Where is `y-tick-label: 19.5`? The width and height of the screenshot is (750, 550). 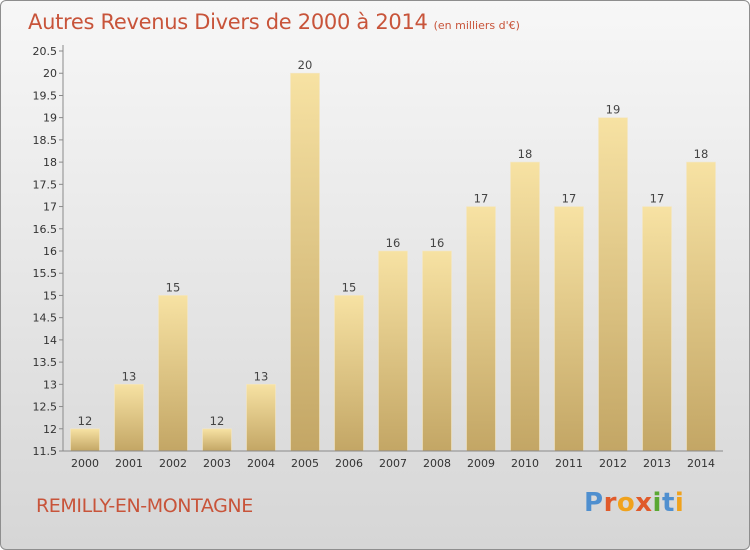
y-tick-label: 19.5 is located at coordinates (45, 95).